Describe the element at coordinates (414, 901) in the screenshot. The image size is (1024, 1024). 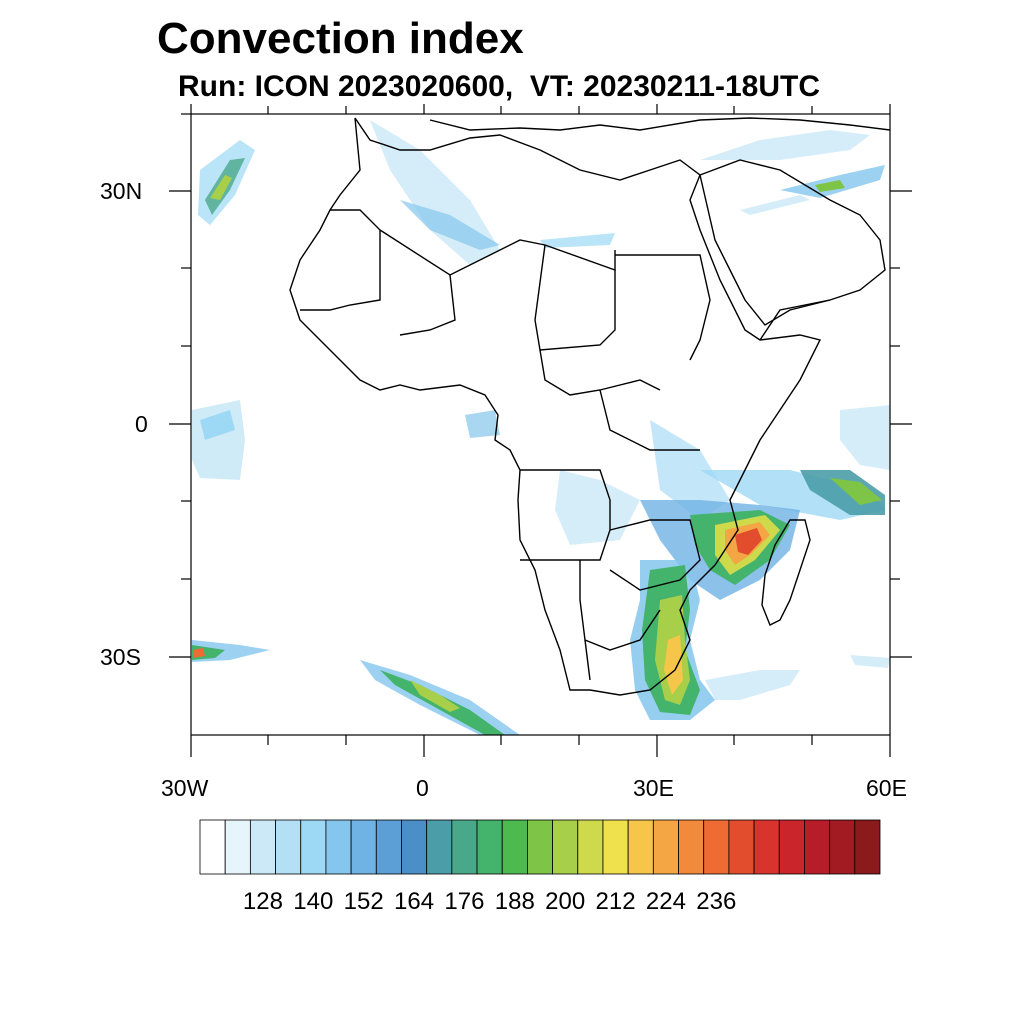
I see `colorbar-label: 164` at that location.